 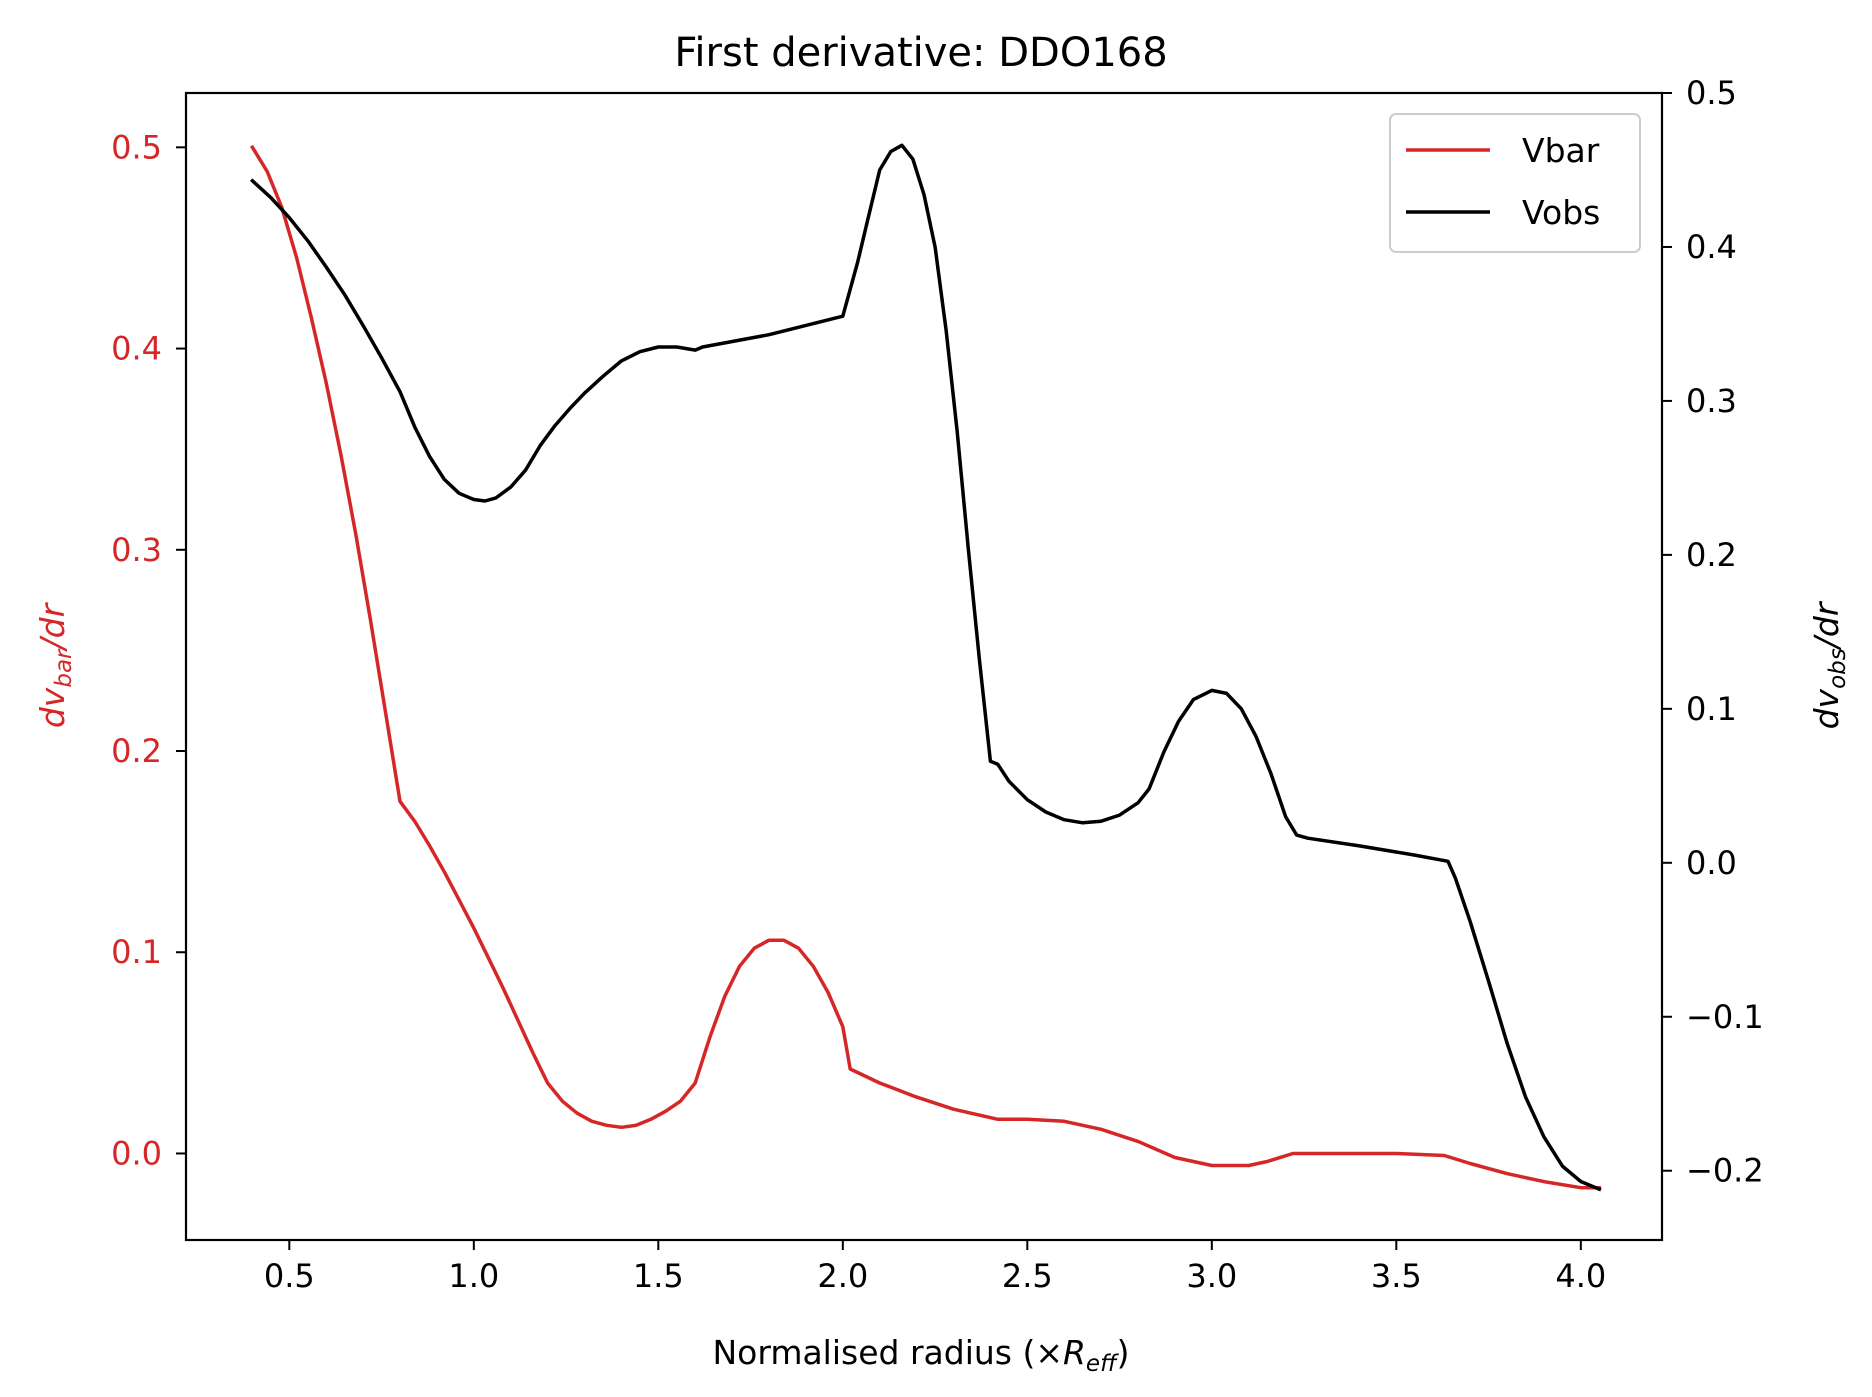 What do you see at coordinates (136, 952) in the screenshot?
I see `left-y-tick-label: 0.1` at bounding box center [136, 952].